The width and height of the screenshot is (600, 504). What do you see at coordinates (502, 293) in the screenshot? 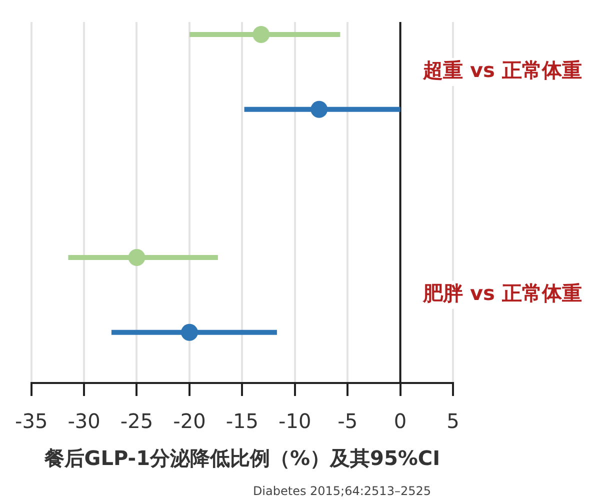
I see `y-tick-label: 肥胖 vs 正常体重` at bounding box center [502, 293].